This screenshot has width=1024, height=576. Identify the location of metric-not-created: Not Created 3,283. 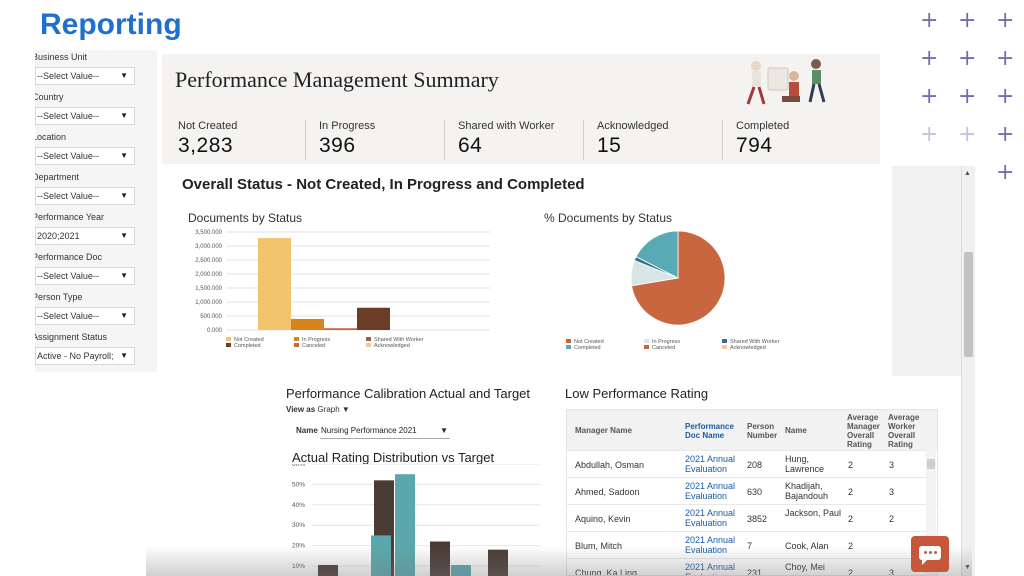
(207, 140).